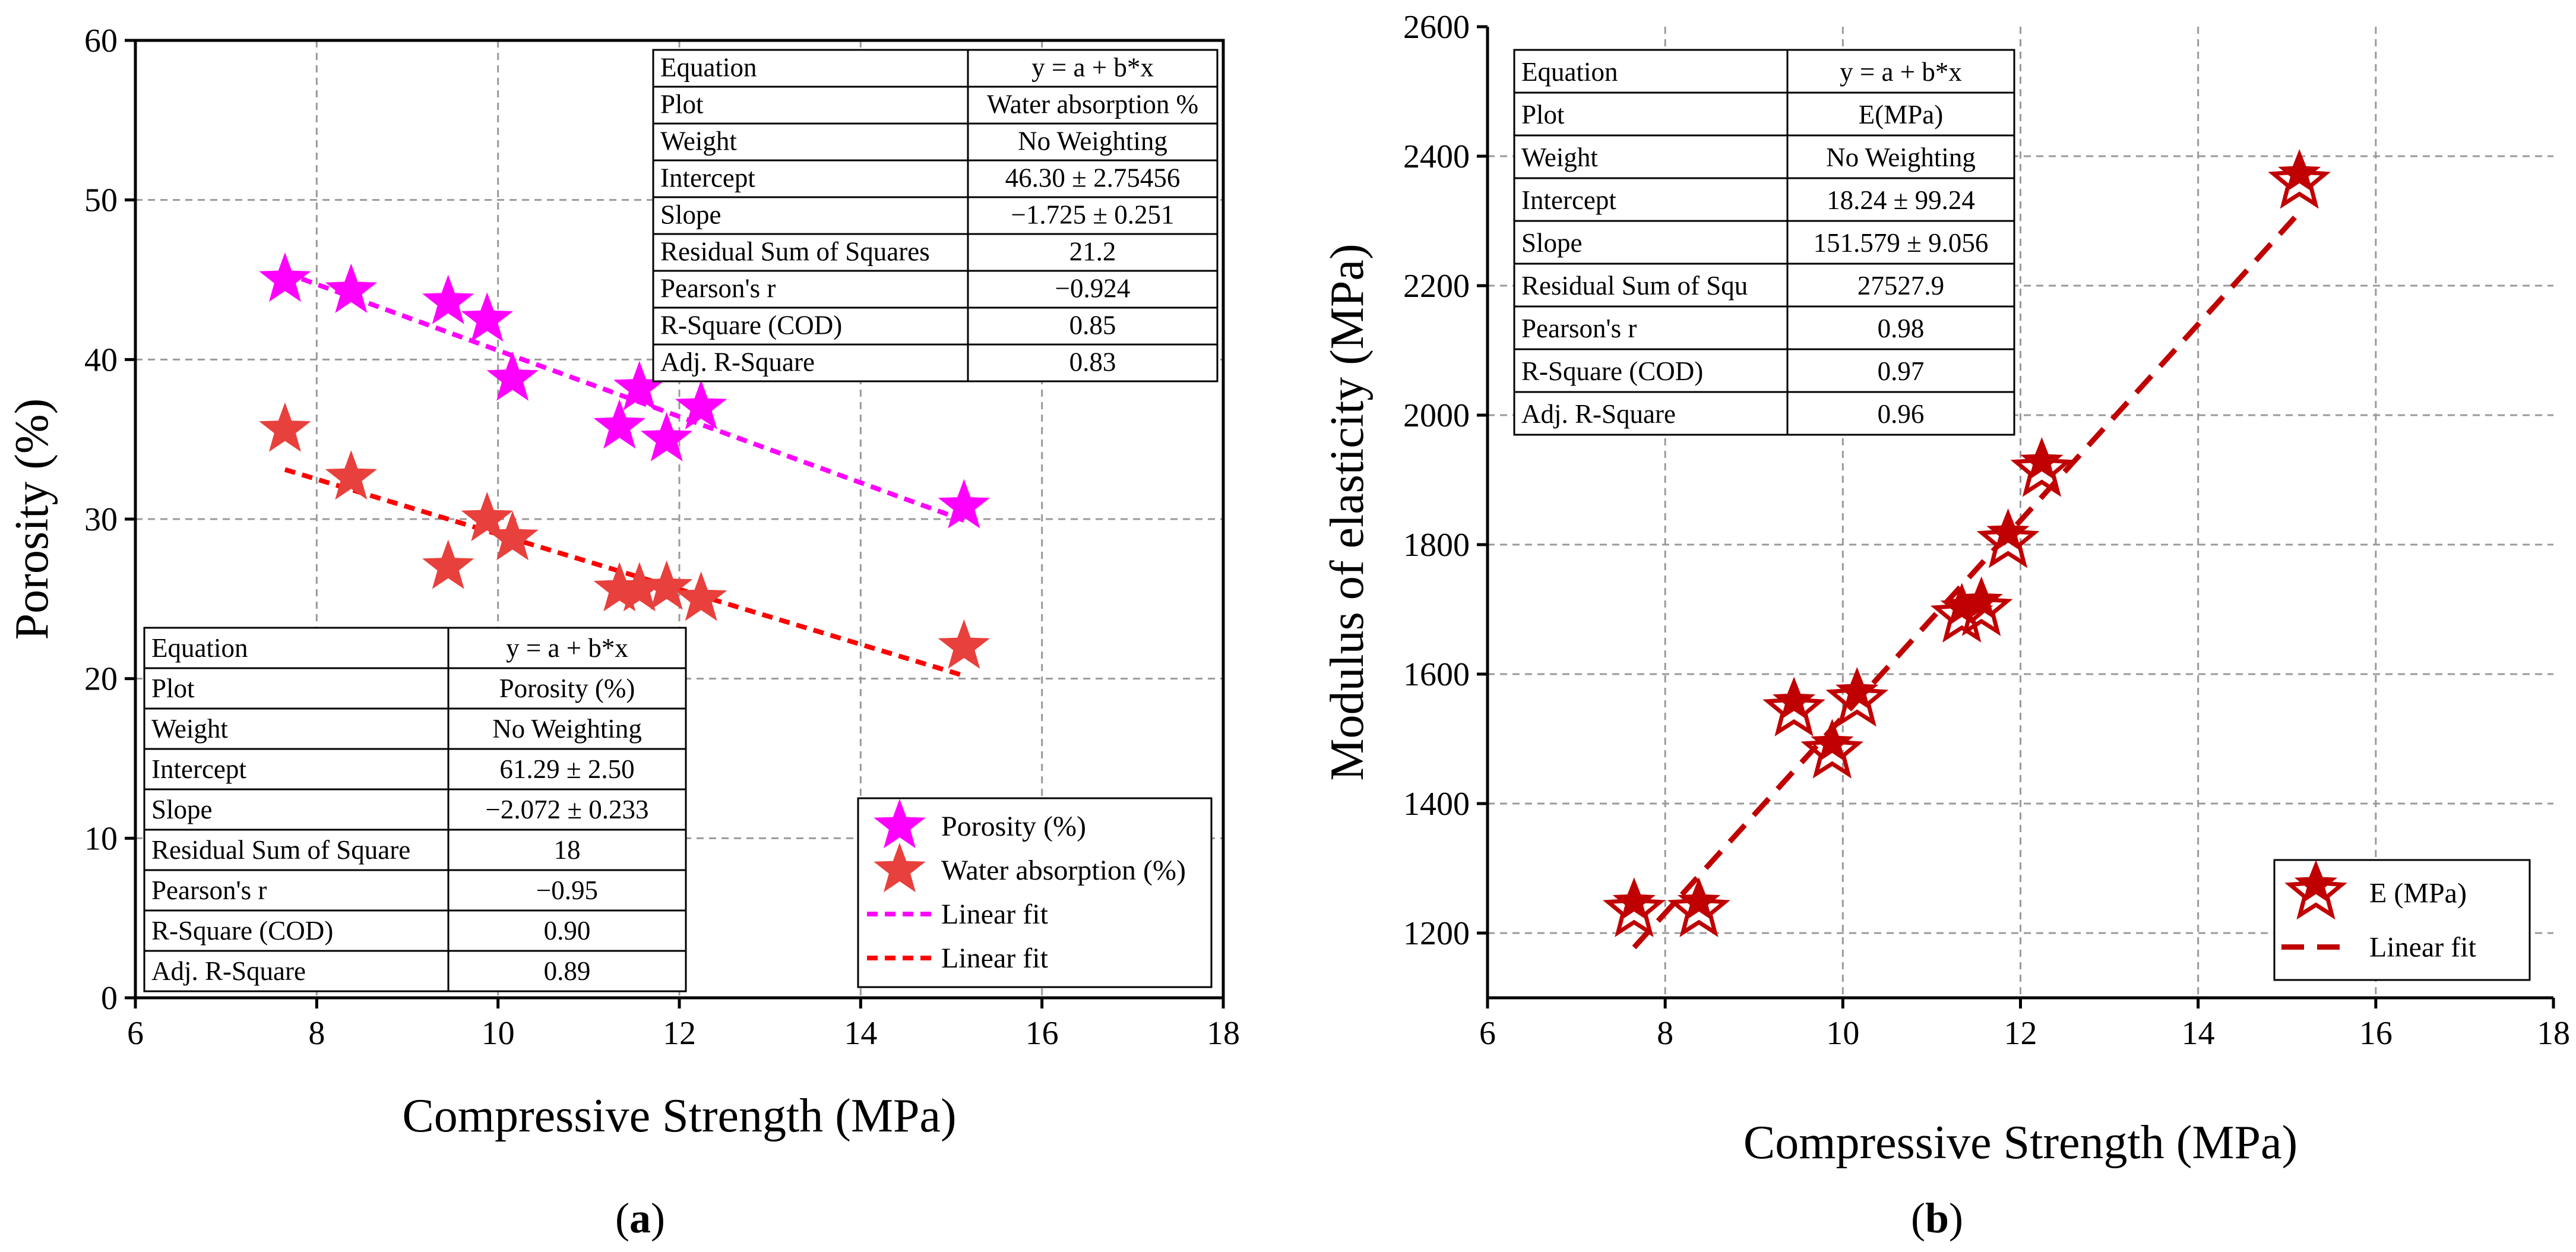 The image size is (2576, 1252). What do you see at coordinates (1035, 892) in the screenshot?
I see `legend-frame` at bounding box center [1035, 892].